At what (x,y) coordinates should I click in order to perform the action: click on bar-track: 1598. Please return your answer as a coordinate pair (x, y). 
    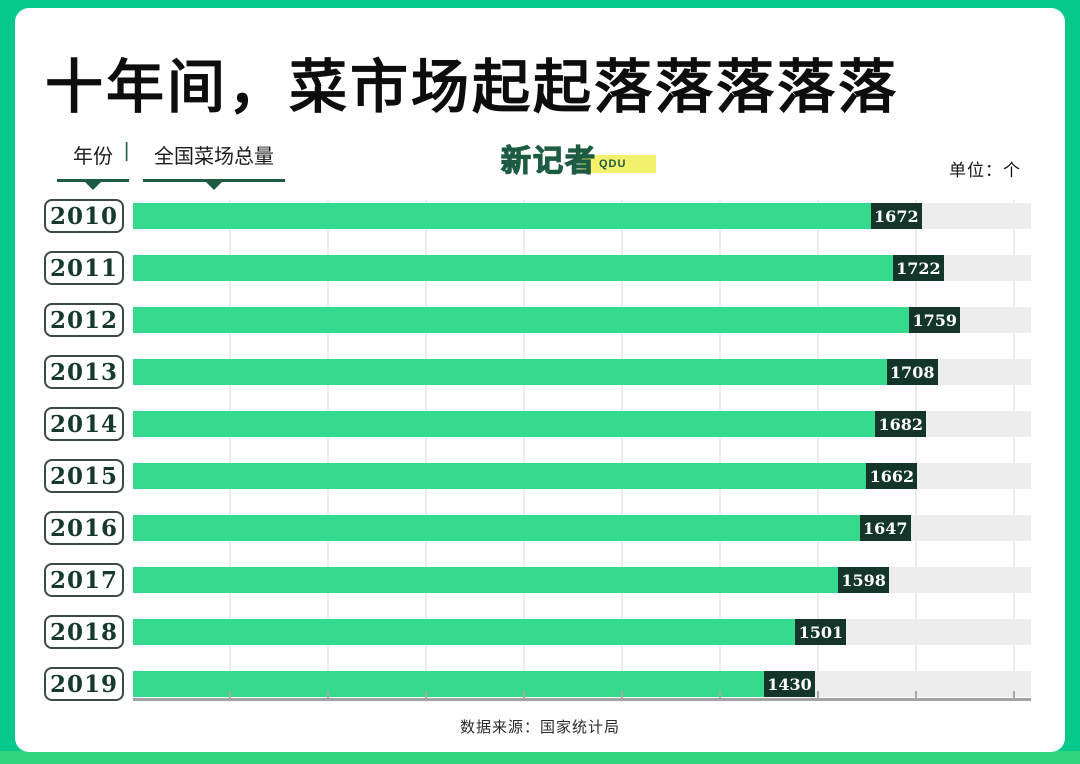
    Looking at the image, I should click on (582, 580).